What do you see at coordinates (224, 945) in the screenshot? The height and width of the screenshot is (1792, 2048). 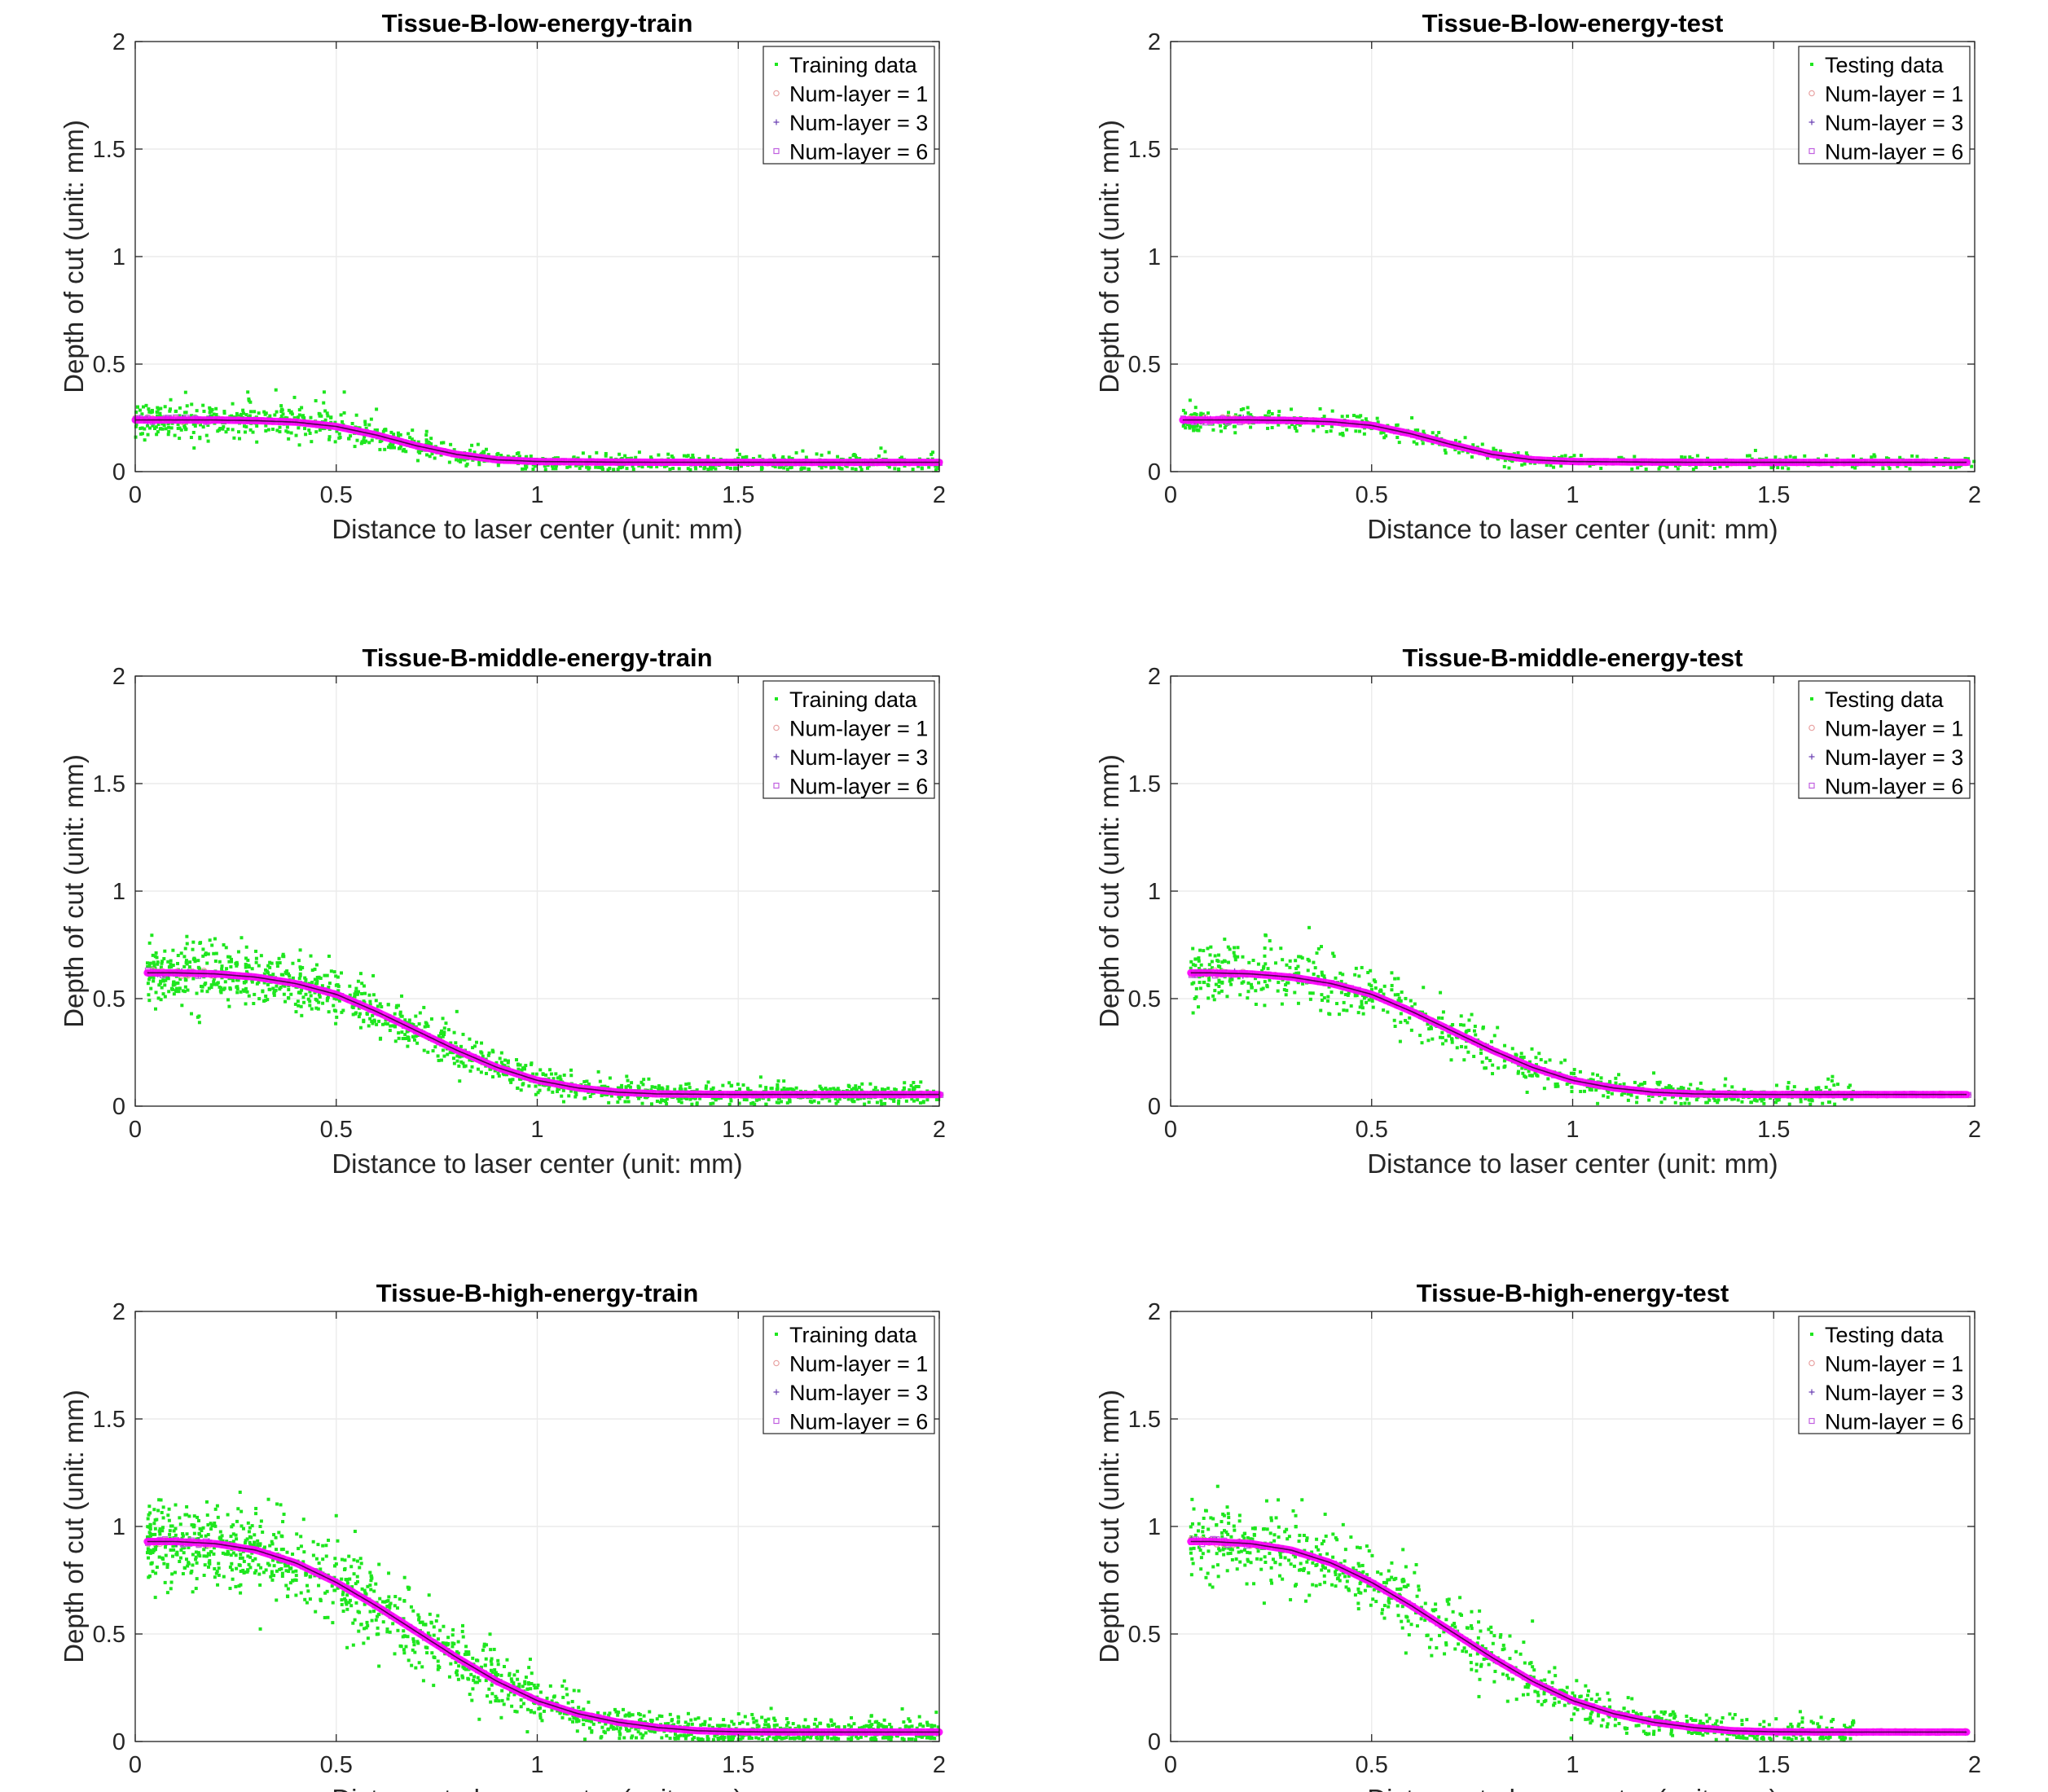 I see `data-point-outlier` at bounding box center [224, 945].